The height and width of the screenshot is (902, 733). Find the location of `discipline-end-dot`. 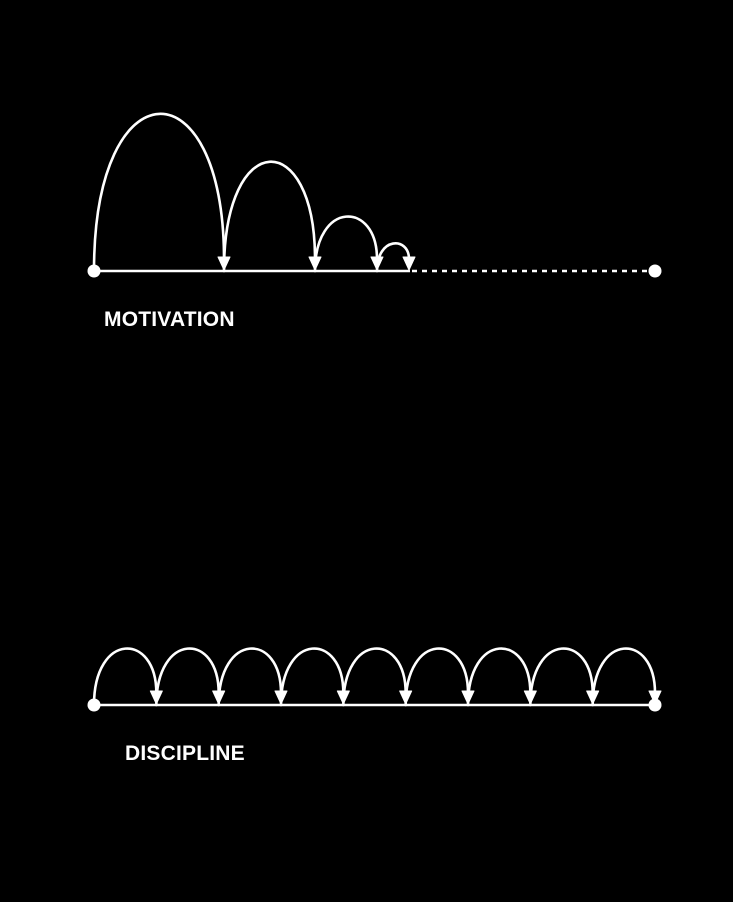

discipline-end-dot is located at coordinates (655, 705).